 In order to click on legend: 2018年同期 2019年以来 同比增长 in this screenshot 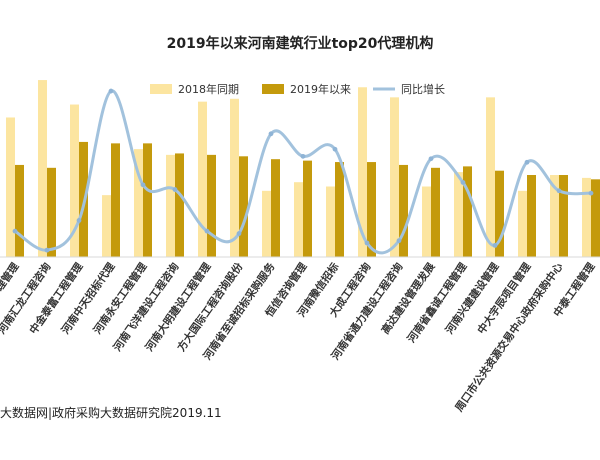, I will do `click(297, 89)`.